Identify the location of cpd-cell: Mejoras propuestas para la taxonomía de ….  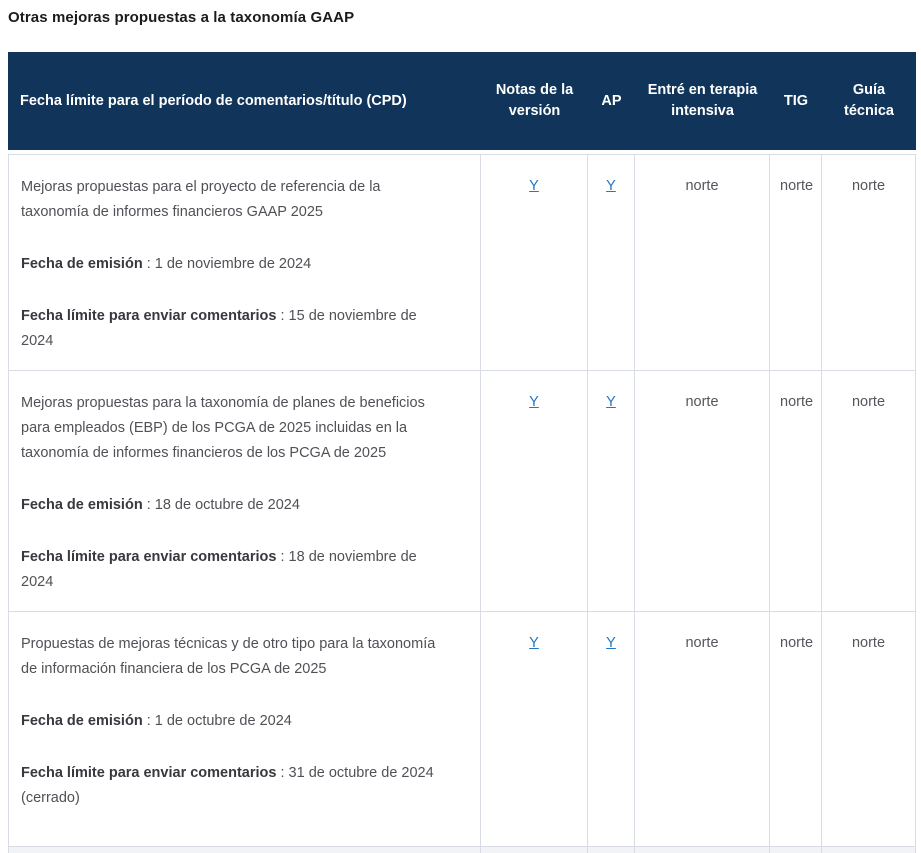
(244, 491).